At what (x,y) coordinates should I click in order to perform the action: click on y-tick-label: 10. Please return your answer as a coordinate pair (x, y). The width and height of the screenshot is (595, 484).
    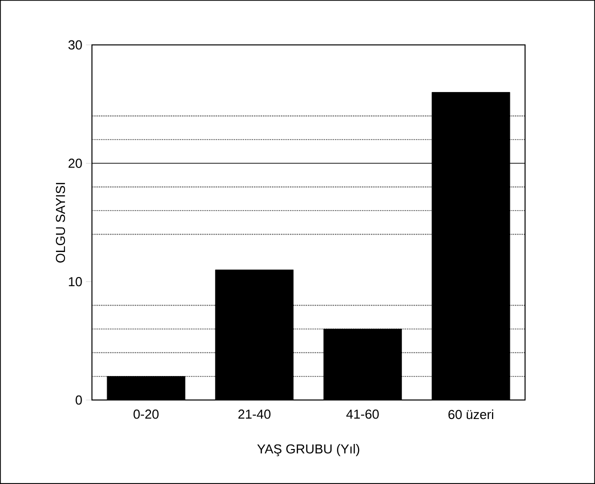
    Looking at the image, I should click on (75, 281).